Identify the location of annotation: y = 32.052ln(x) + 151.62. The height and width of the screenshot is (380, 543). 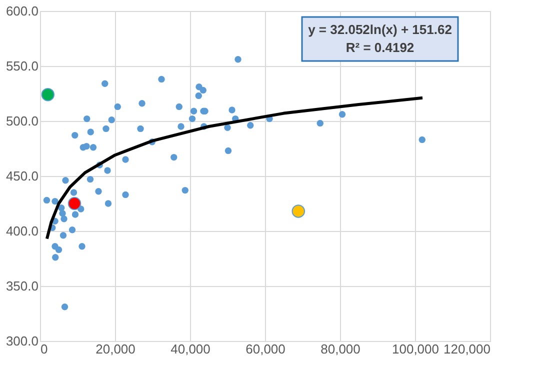
(380, 29).